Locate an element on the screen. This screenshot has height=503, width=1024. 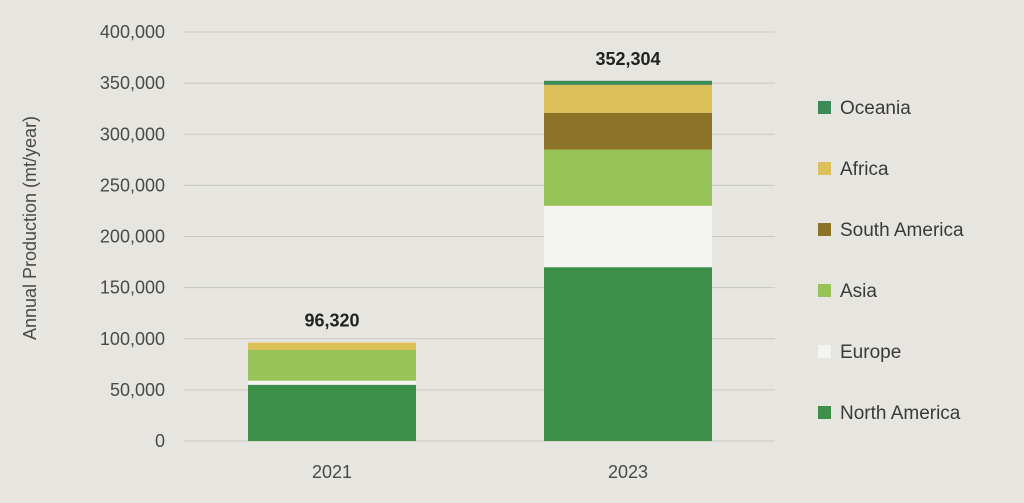
legend-label: Asia is located at coordinates (858, 291).